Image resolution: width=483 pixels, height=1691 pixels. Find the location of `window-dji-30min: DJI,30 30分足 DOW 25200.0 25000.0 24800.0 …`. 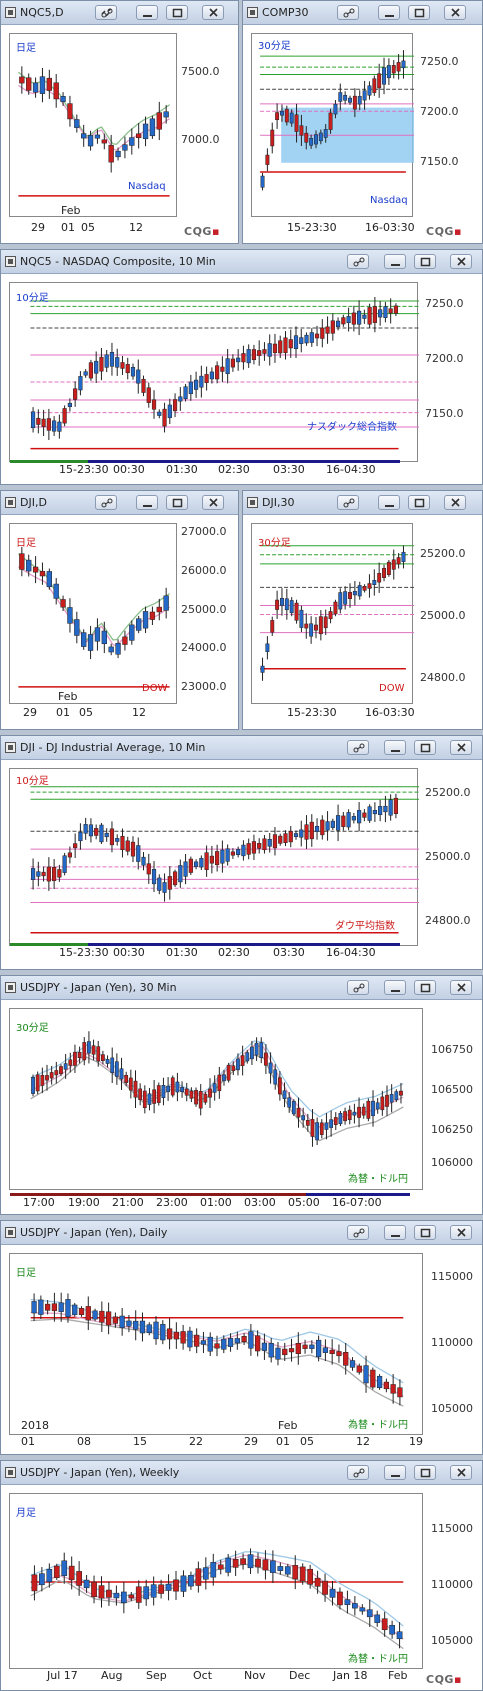

window-dji-30min: DJI,30 30分足 DOW 25200.0 25000.0 24800.0 … is located at coordinates (362, 610).